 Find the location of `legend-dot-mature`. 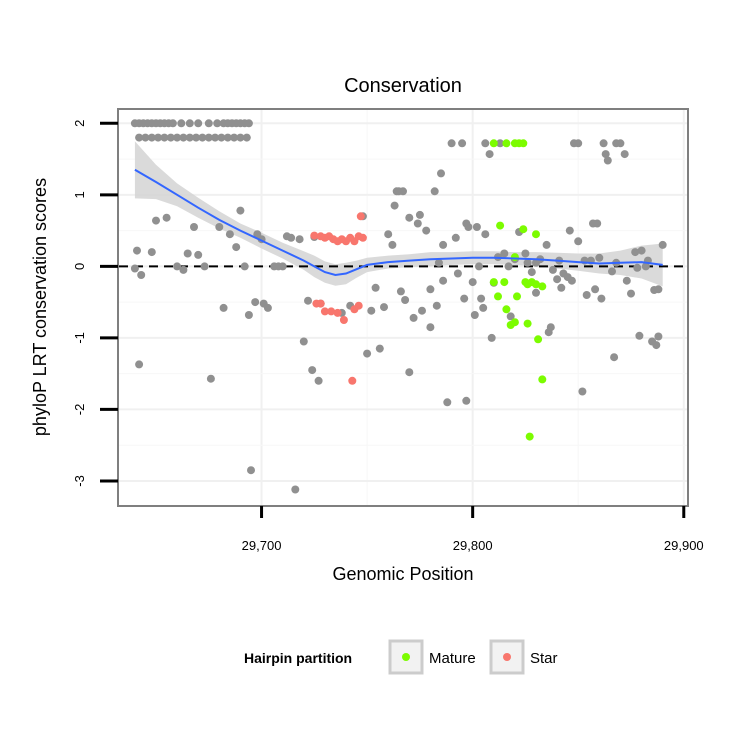

legend-dot-mature is located at coordinates (406, 657).